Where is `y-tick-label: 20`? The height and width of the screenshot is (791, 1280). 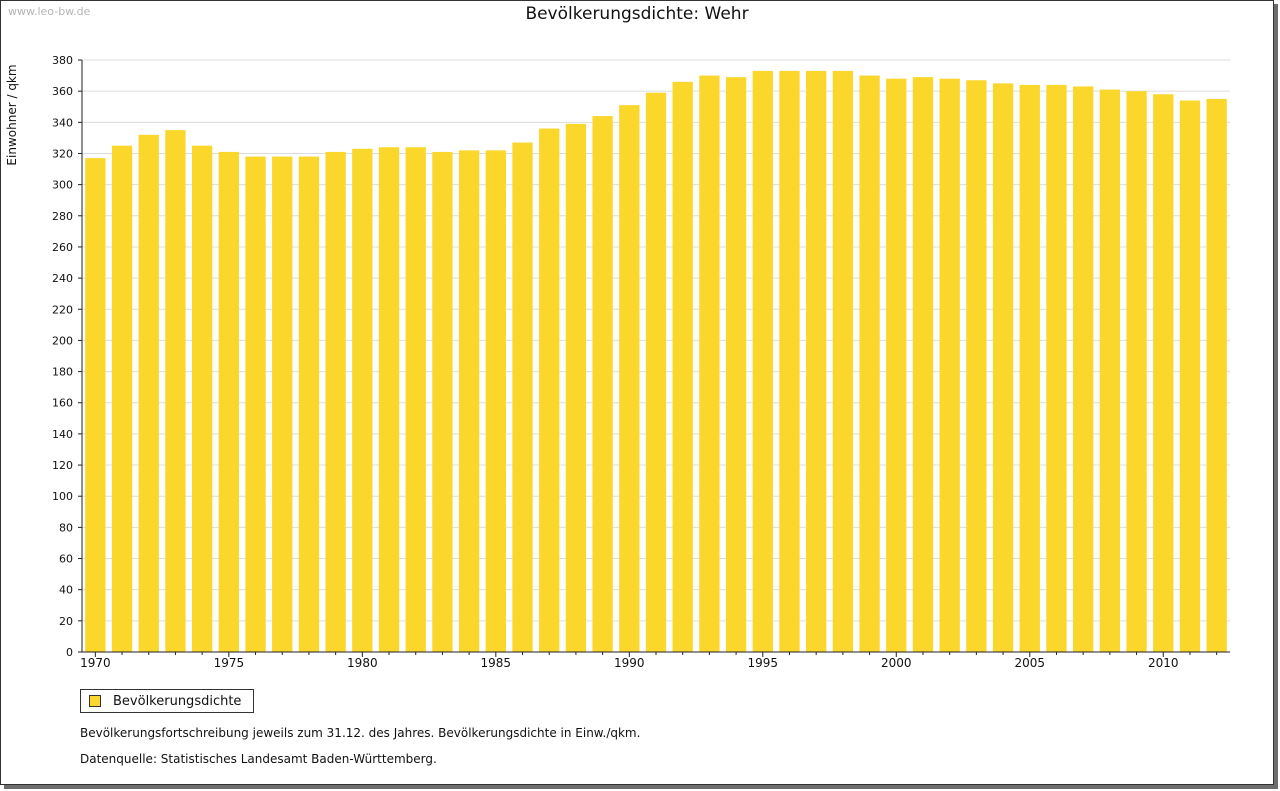 y-tick-label: 20 is located at coordinates (66, 621).